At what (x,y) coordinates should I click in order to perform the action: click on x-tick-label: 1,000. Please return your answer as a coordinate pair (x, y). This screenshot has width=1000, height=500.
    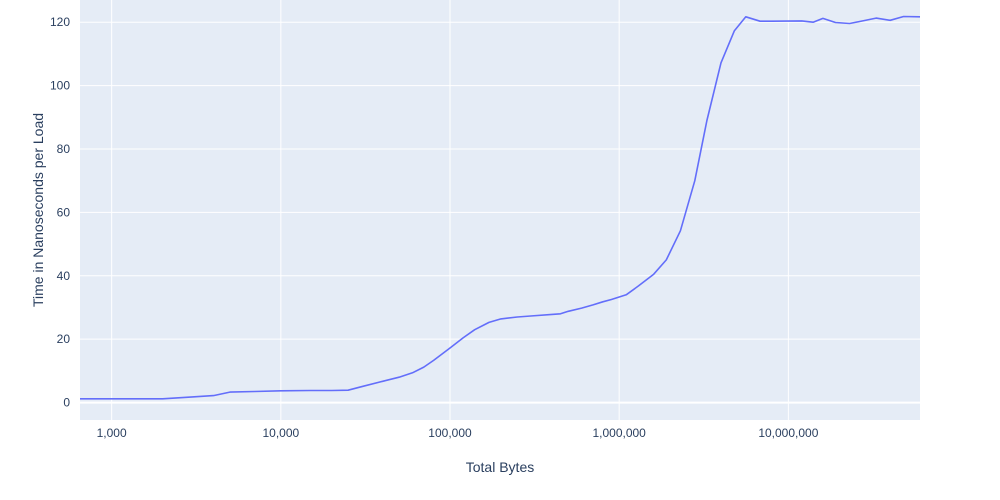
    Looking at the image, I should click on (112, 433).